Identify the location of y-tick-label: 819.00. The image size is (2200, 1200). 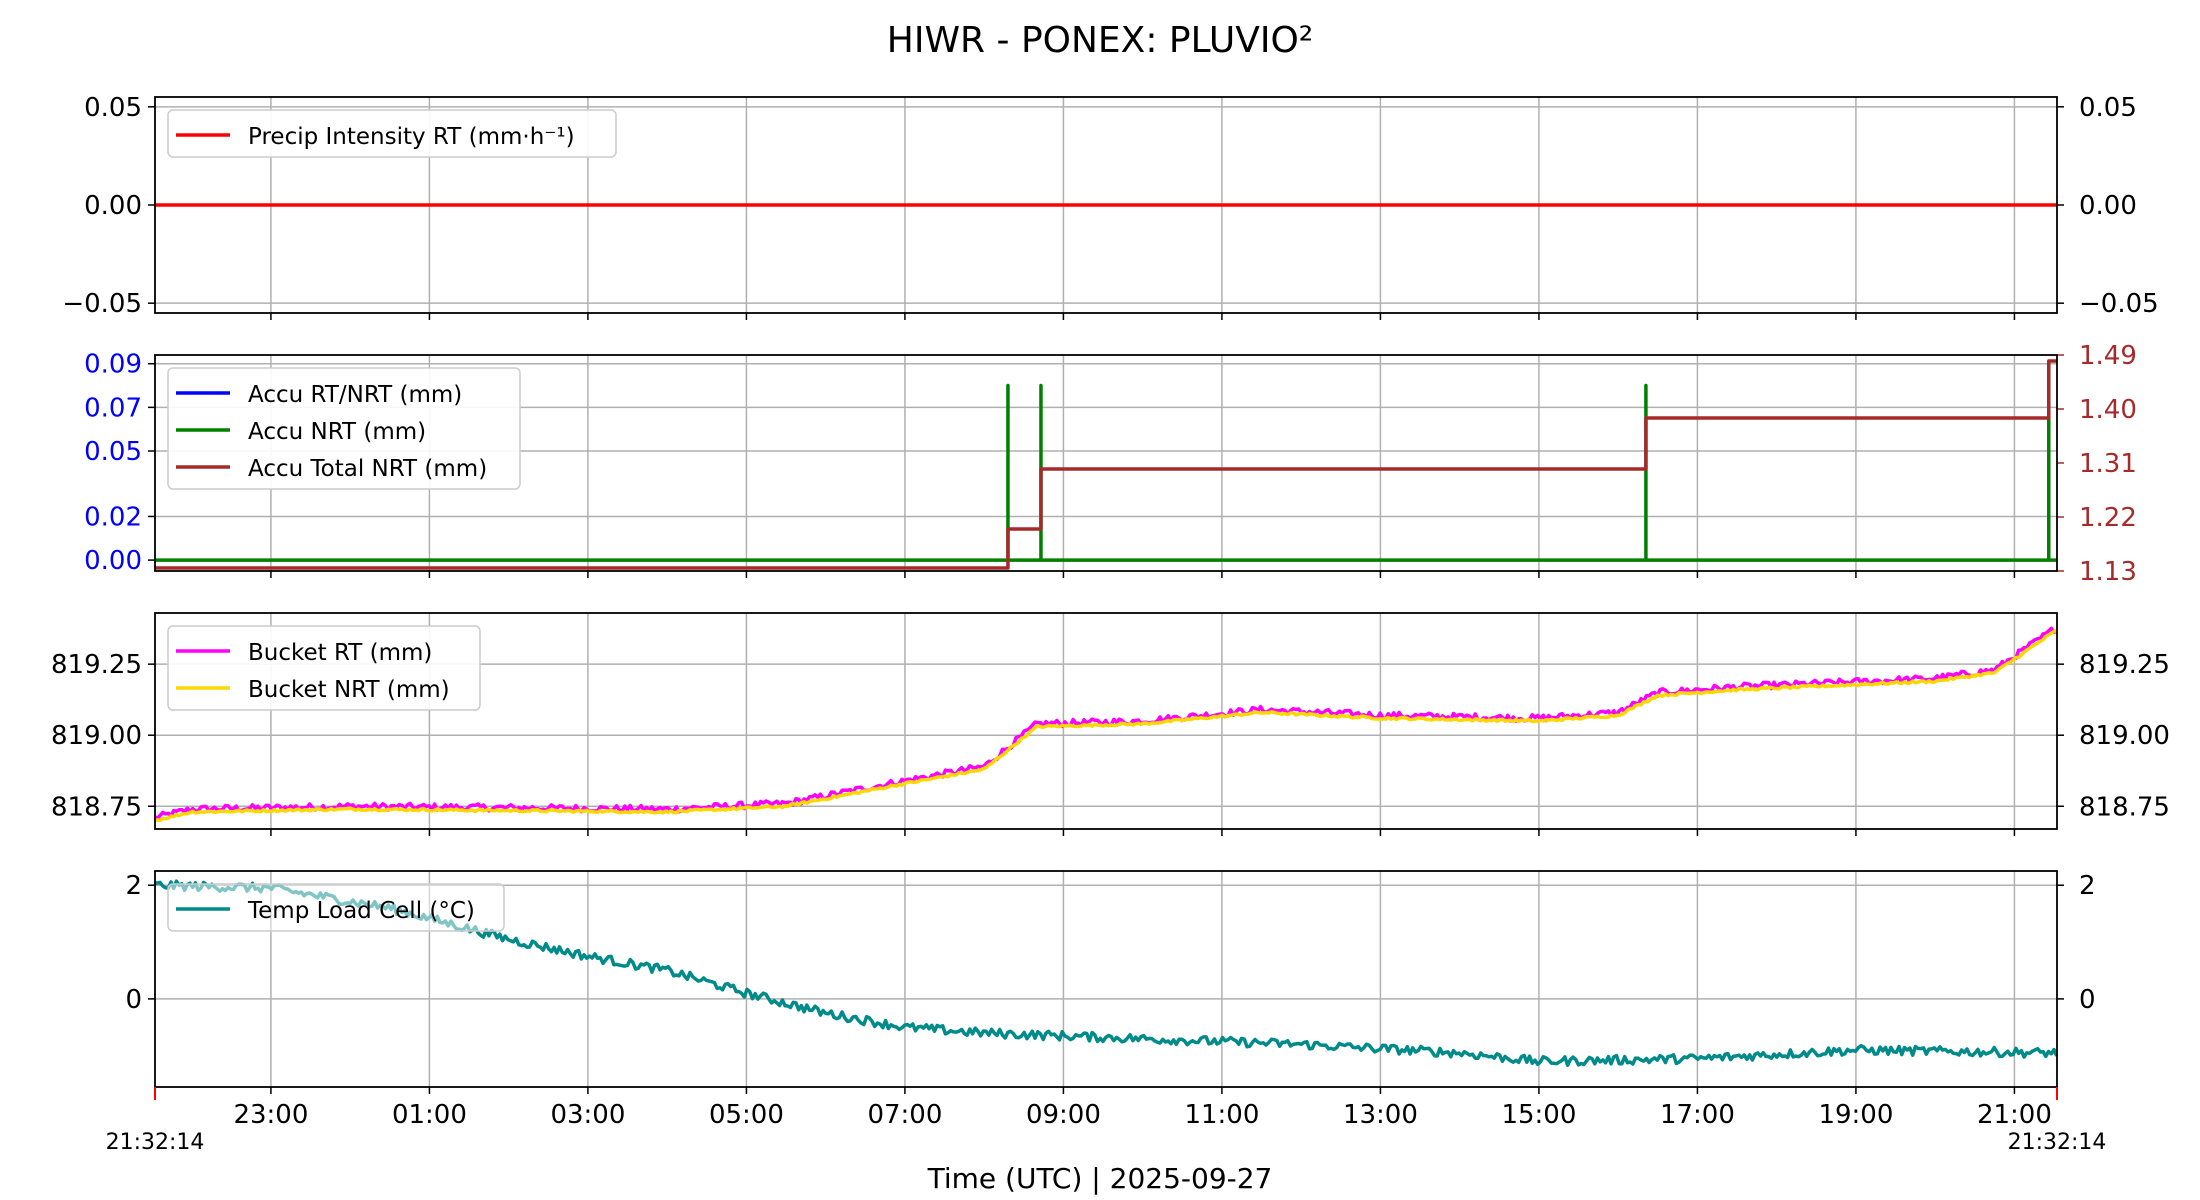
(96, 736).